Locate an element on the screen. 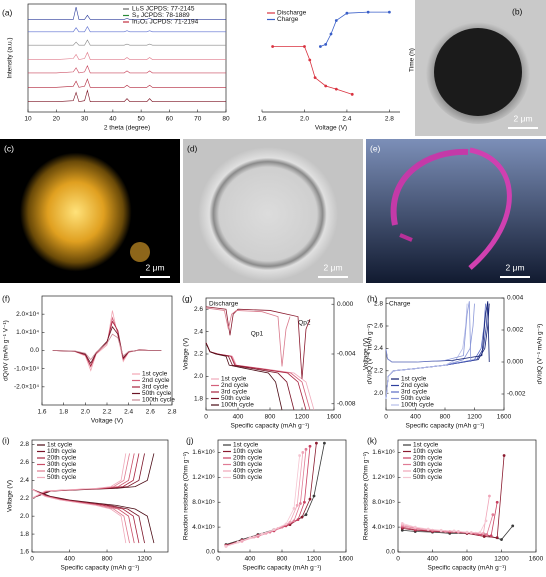 The width and height of the screenshot is (546, 577). y-tick-label: -0.002 is located at coordinates (516, 394).